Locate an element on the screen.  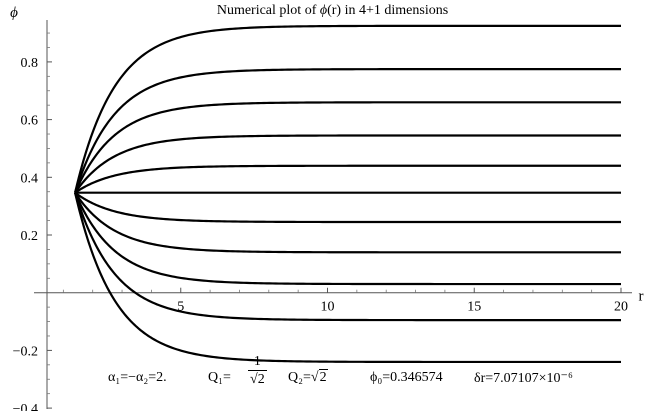
q2-label: Q₂=√2 is located at coordinates (308, 377).